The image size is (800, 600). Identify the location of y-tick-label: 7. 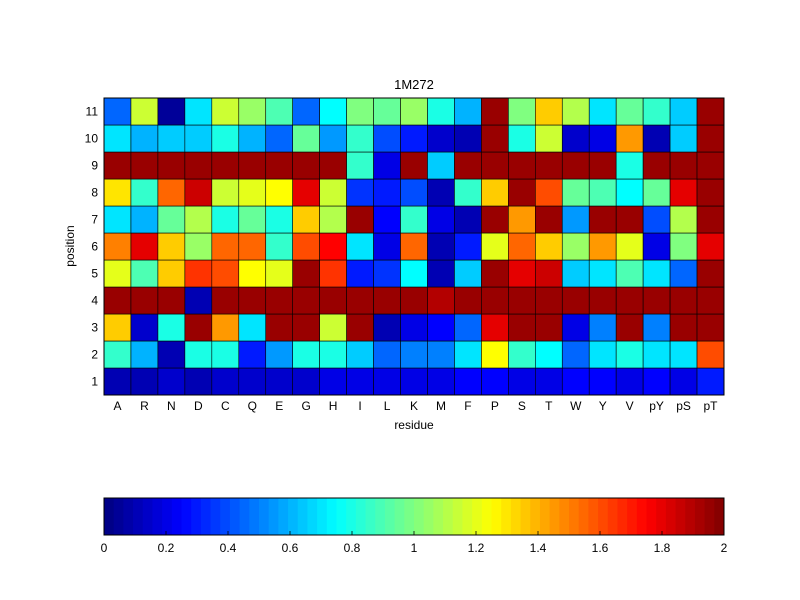
(94, 220).